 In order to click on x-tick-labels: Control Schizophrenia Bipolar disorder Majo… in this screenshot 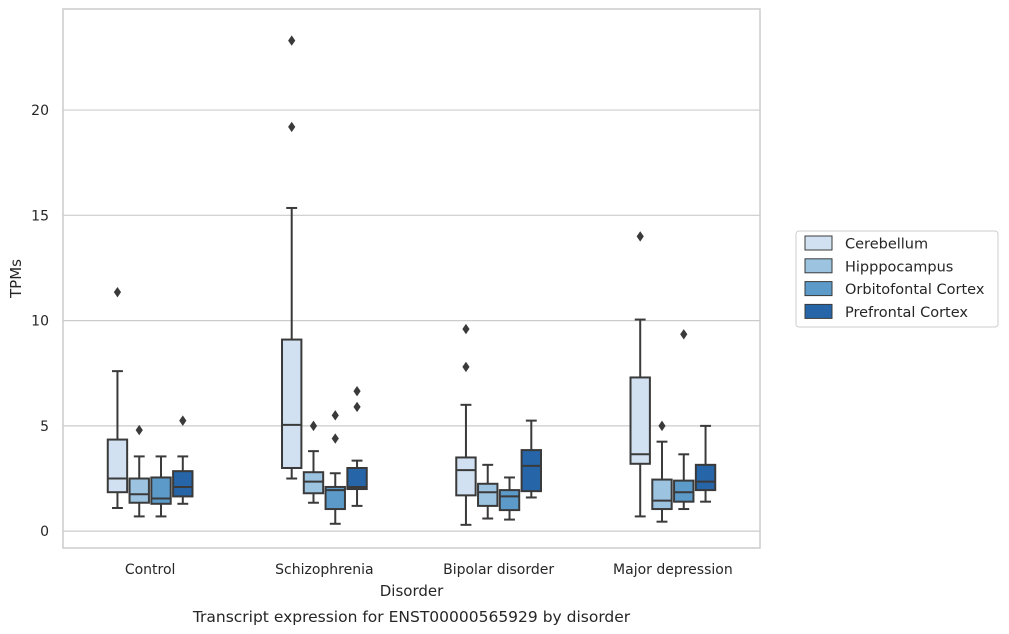, I will do `click(429, 570)`.